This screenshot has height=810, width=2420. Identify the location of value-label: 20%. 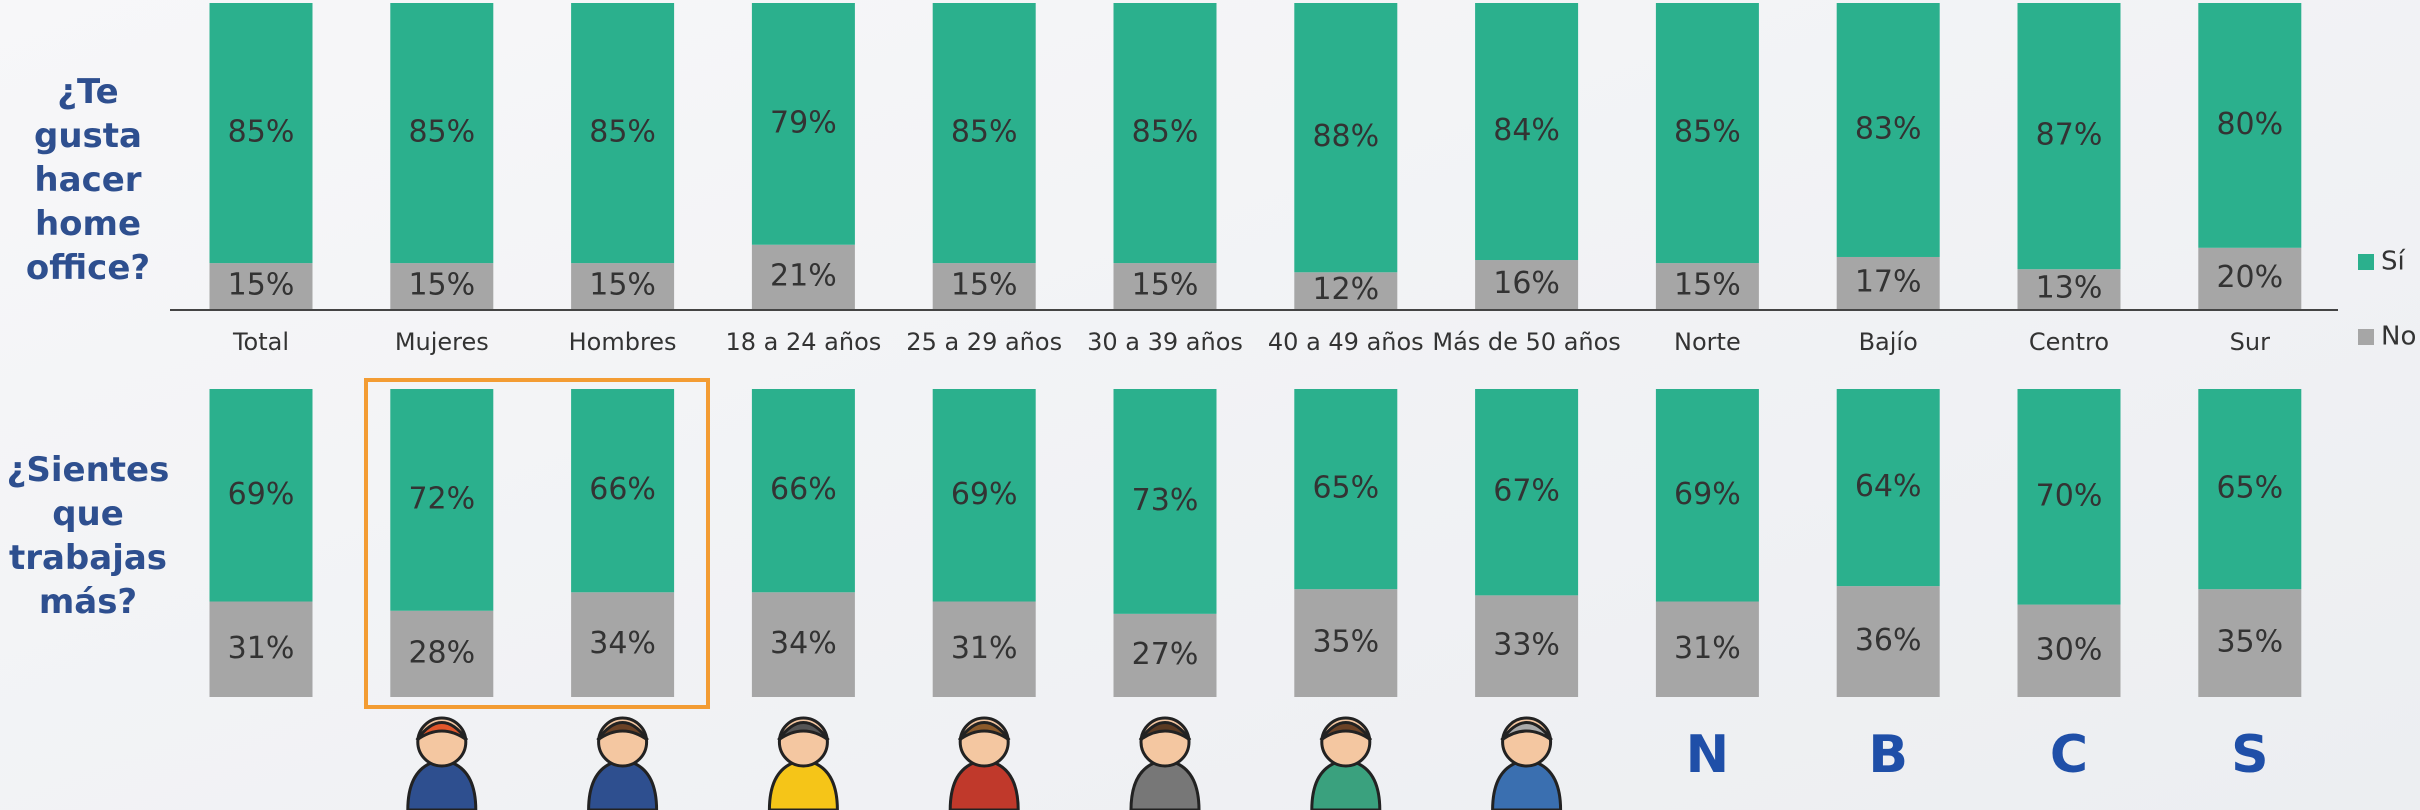
(2249, 277).